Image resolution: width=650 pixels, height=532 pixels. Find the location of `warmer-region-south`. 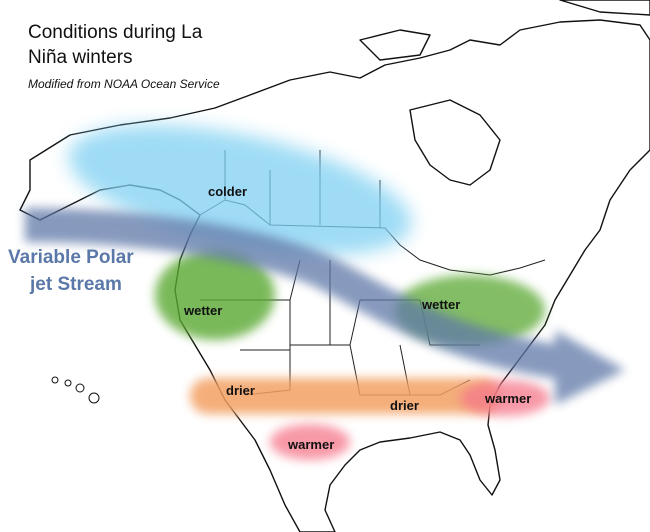

warmer-region-south is located at coordinates (310, 442).